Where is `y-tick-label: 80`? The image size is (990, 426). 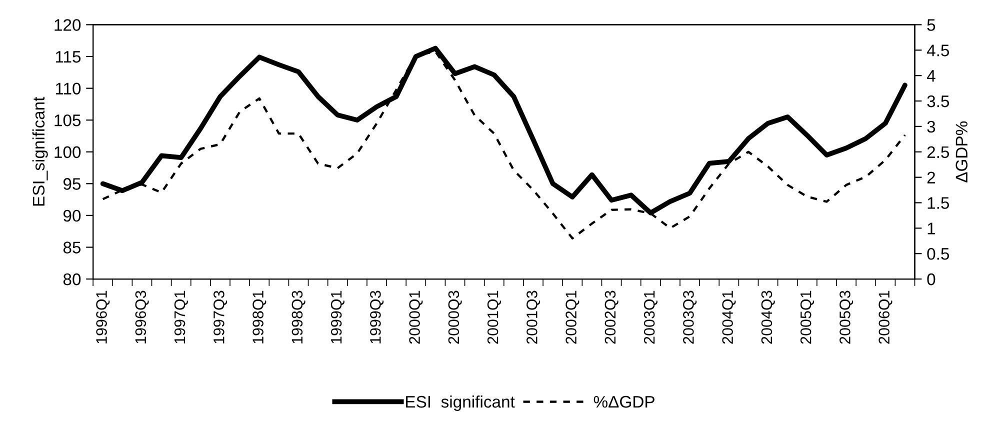
y-tick-label: 80 is located at coordinates (72, 279).